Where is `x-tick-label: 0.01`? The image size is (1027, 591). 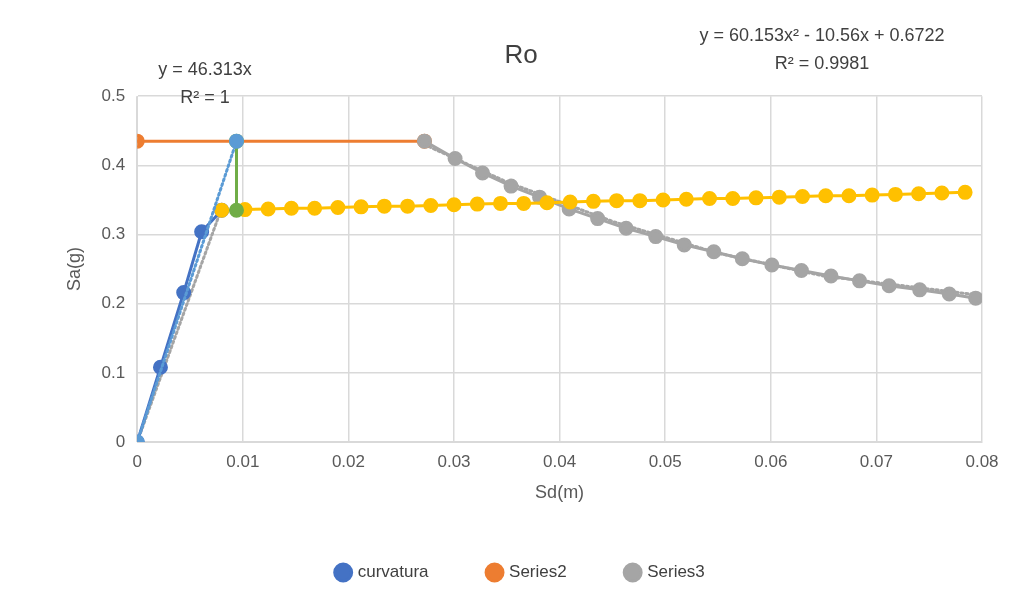 x-tick-label: 0.01 is located at coordinates (243, 461).